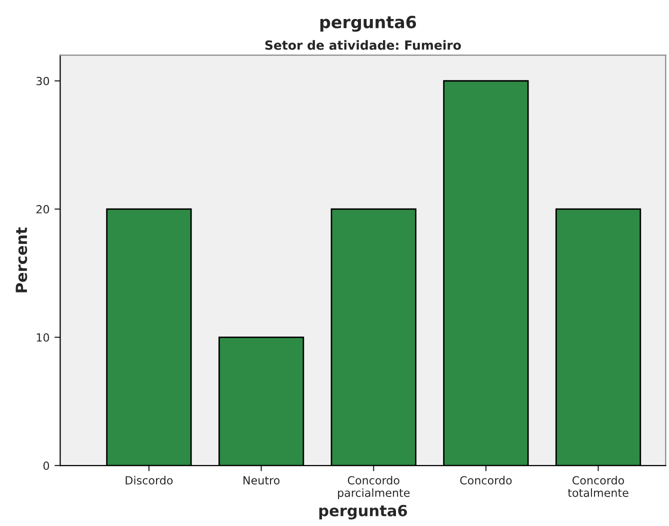 The width and height of the screenshot is (669, 526). What do you see at coordinates (22, 259) in the screenshot?
I see `y-axis-title: Percent` at bounding box center [22, 259].